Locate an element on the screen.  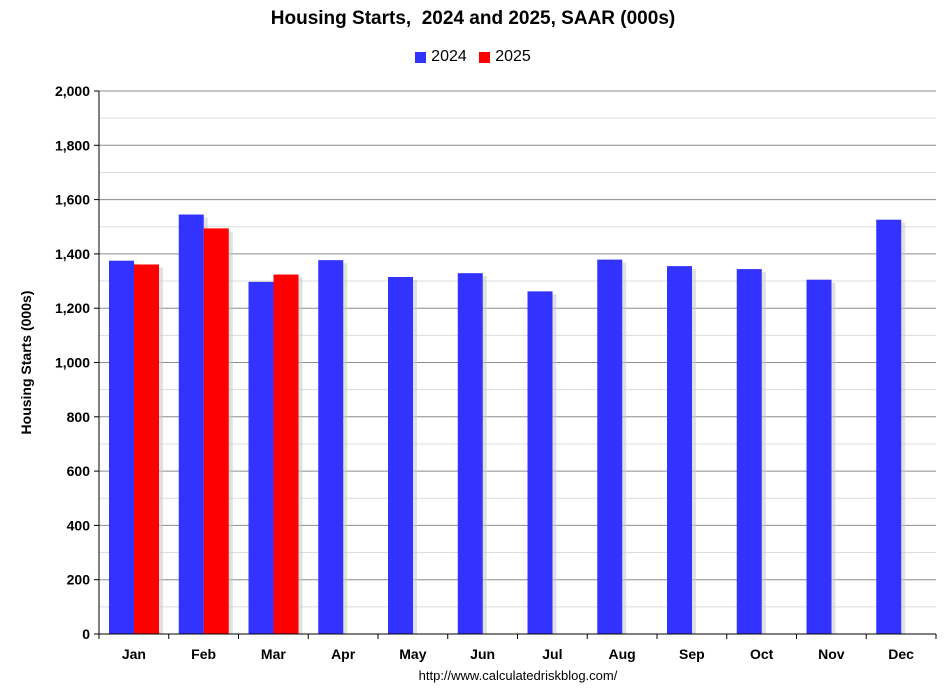
y-tick-label: 200 is located at coordinates (79, 580).